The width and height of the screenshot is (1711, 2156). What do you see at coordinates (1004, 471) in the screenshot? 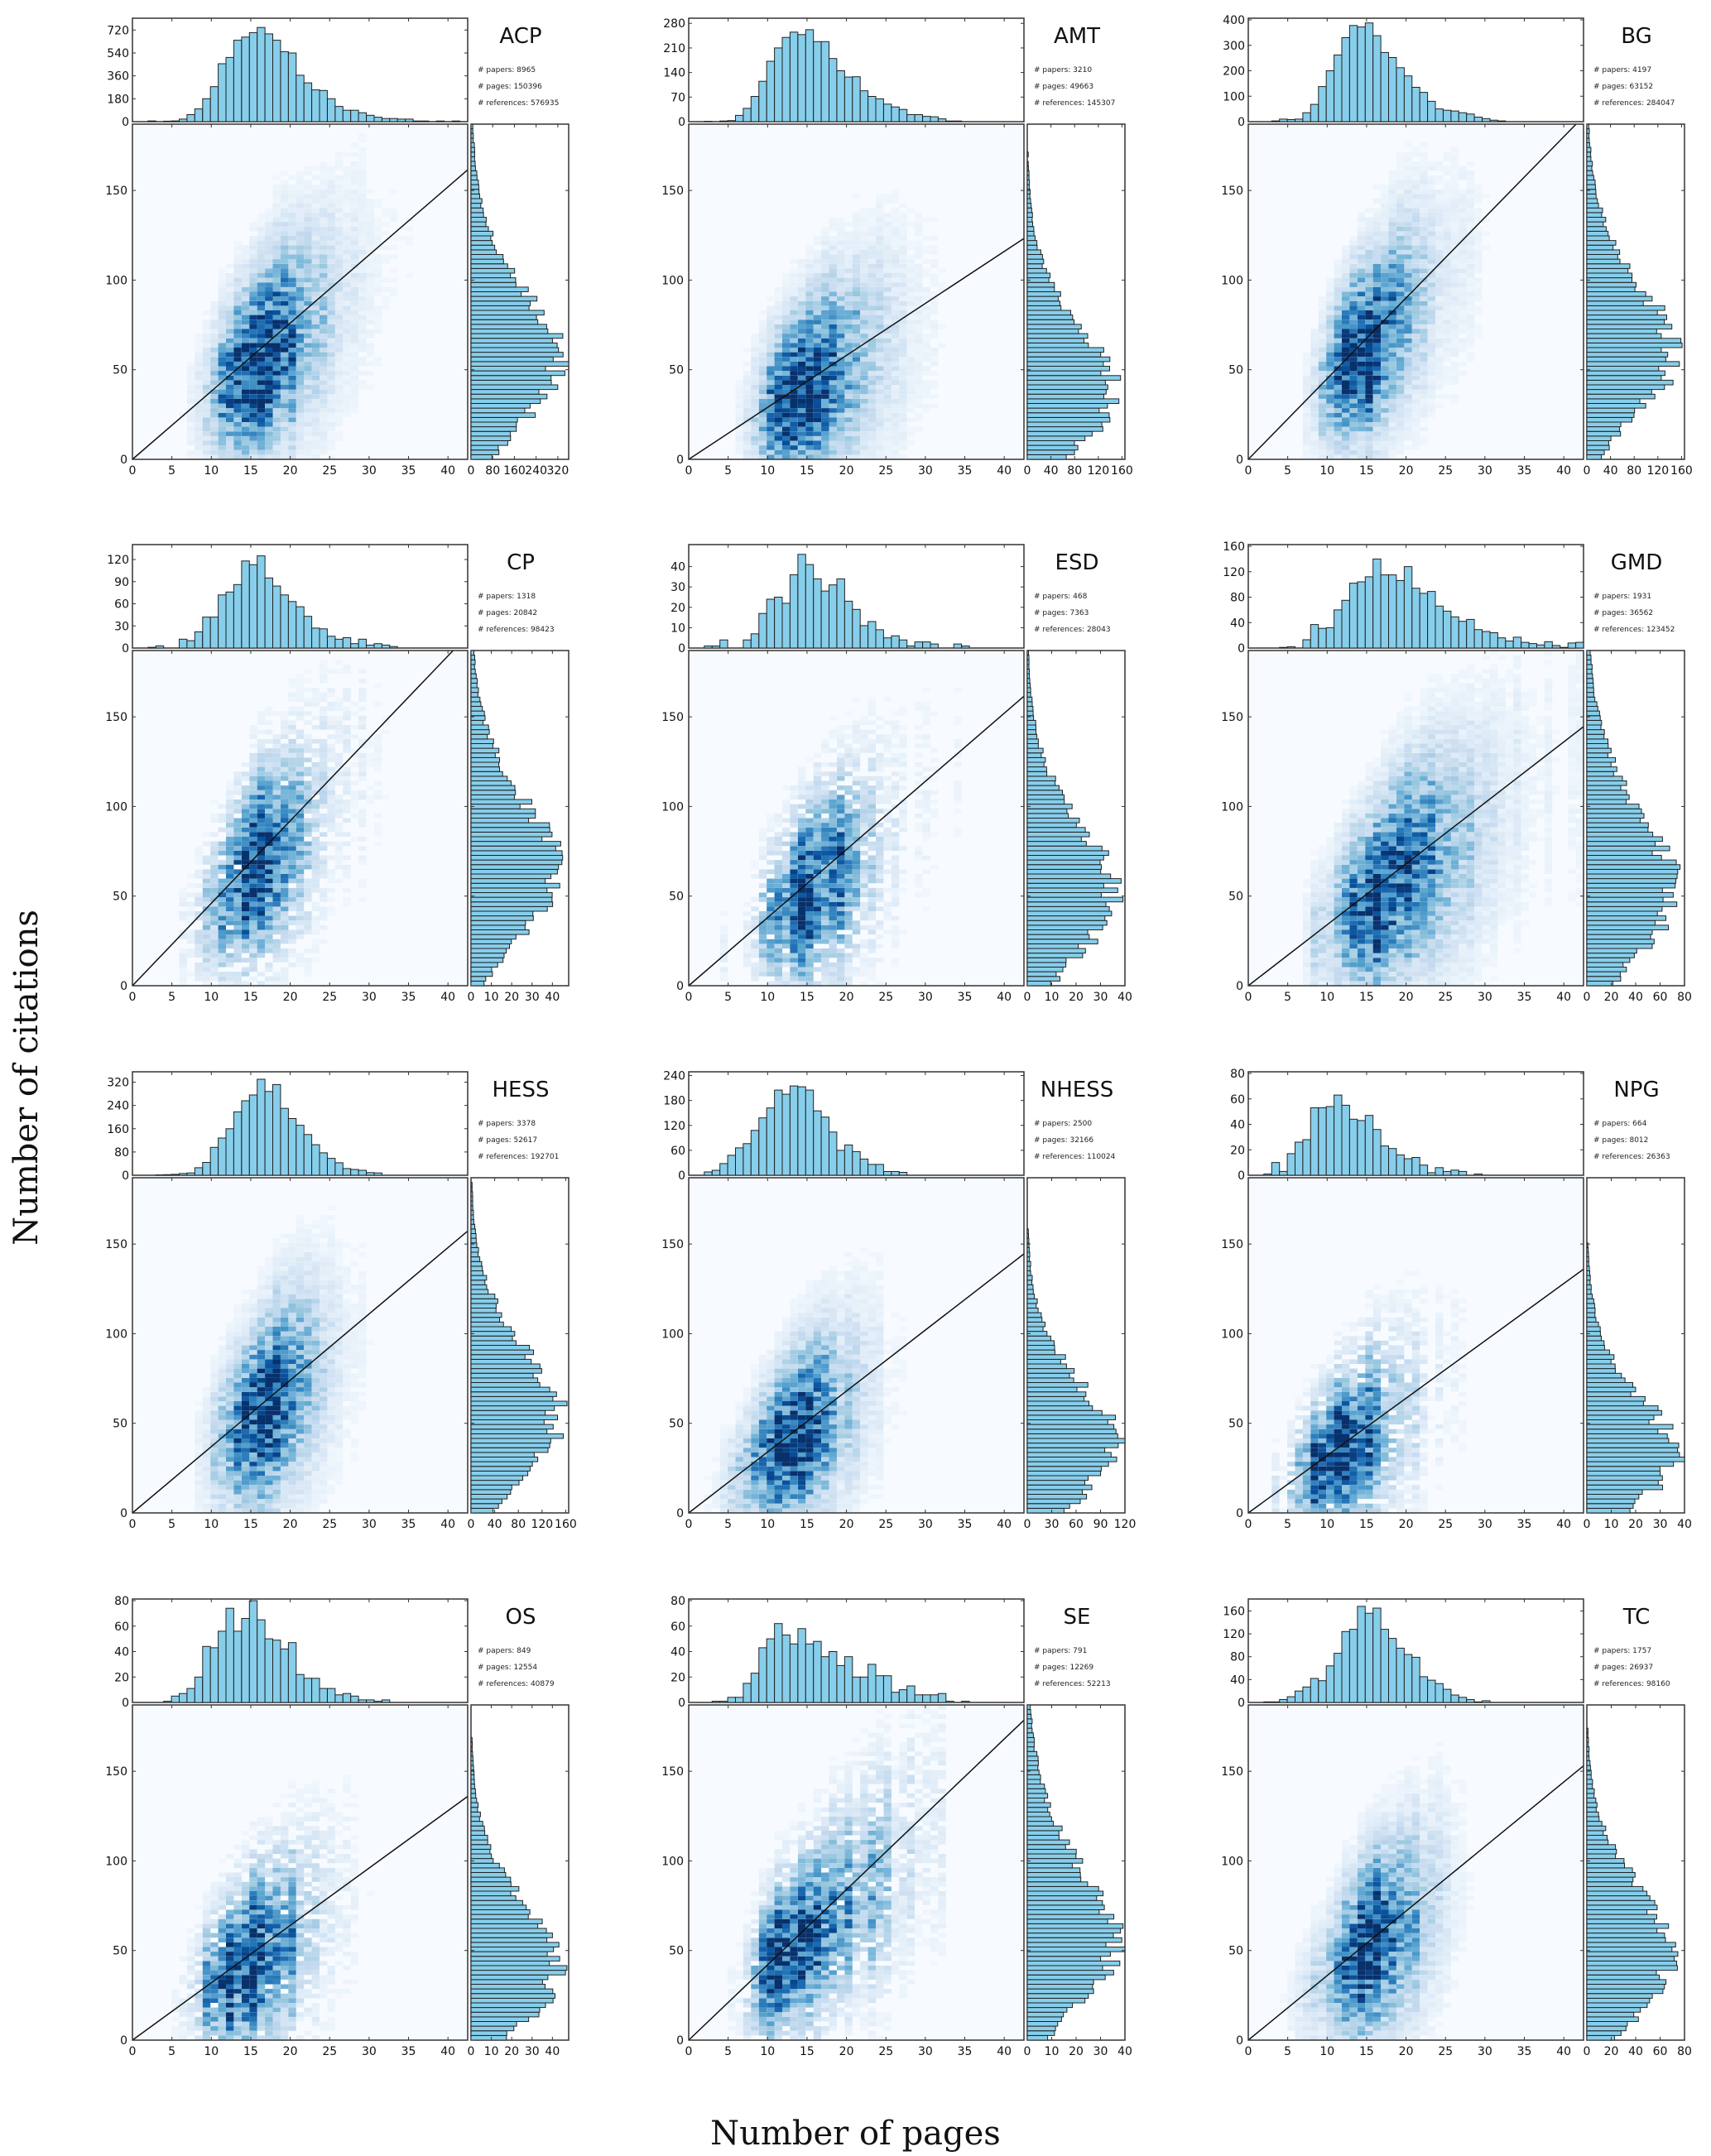
I see `main-xtick-label: 40` at bounding box center [1004, 471].